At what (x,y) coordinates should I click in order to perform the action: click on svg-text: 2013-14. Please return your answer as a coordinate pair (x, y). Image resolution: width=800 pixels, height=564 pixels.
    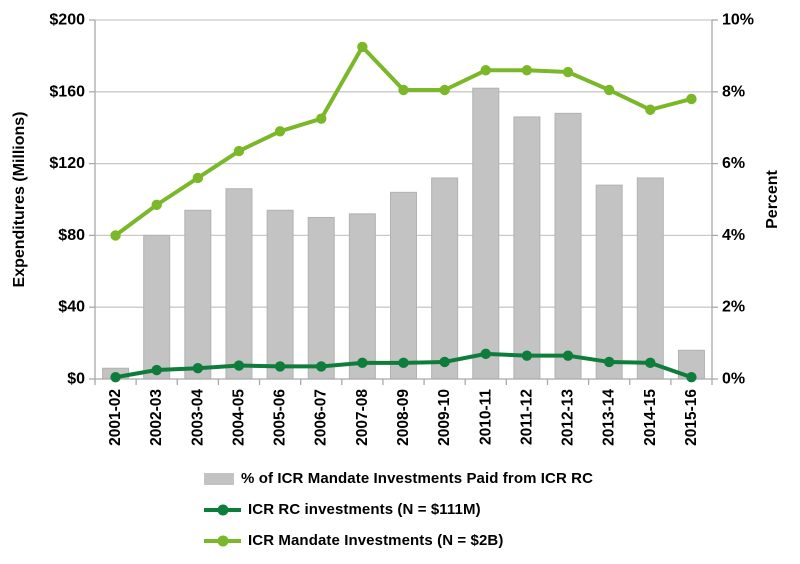
    Looking at the image, I should click on (609, 417).